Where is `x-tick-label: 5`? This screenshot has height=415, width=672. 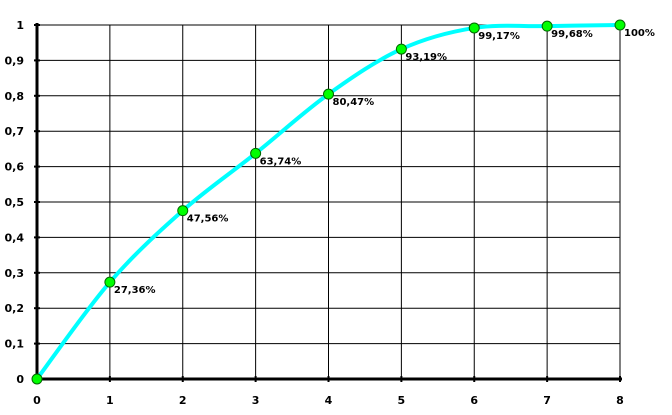
x-tick-label: 5 is located at coordinates (402, 400).